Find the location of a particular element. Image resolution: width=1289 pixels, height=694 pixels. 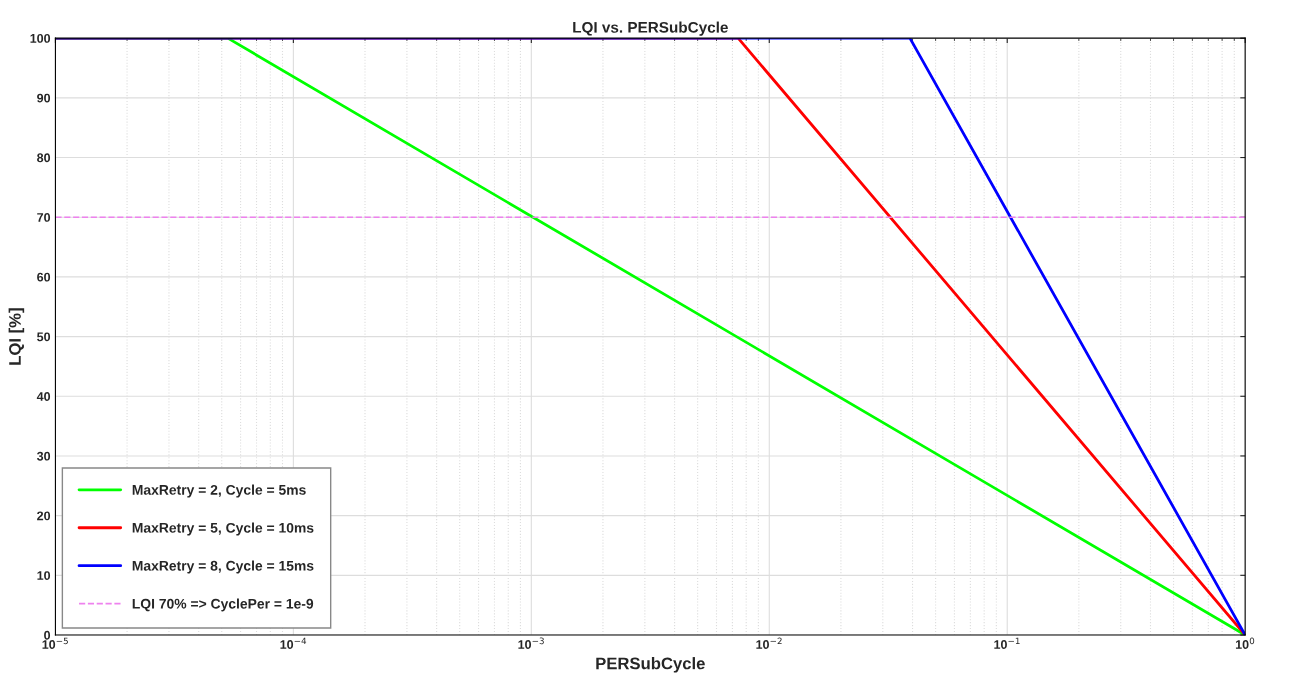

x-tick-label: 10$^{−1}$ is located at coordinates (1007, 643).